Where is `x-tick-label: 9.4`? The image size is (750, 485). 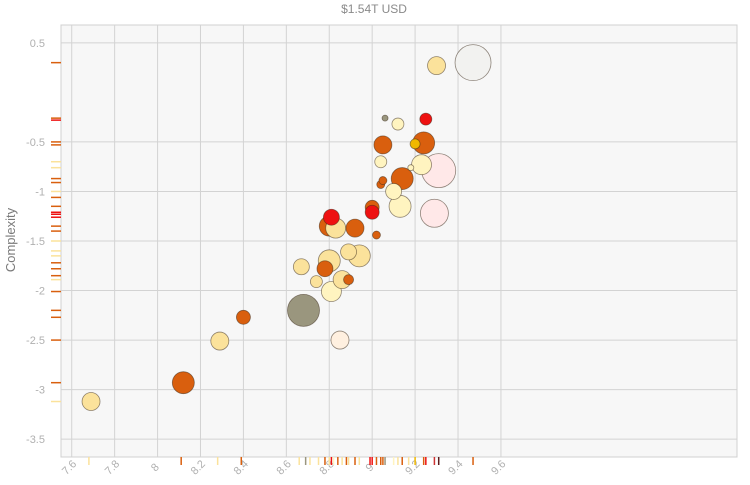 x-tick-label: 9.4 is located at coordinates (455, 467).